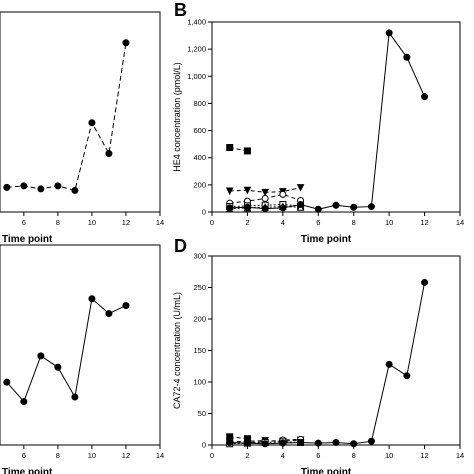  I want to click on panel-letter: D, so click(180, 246).